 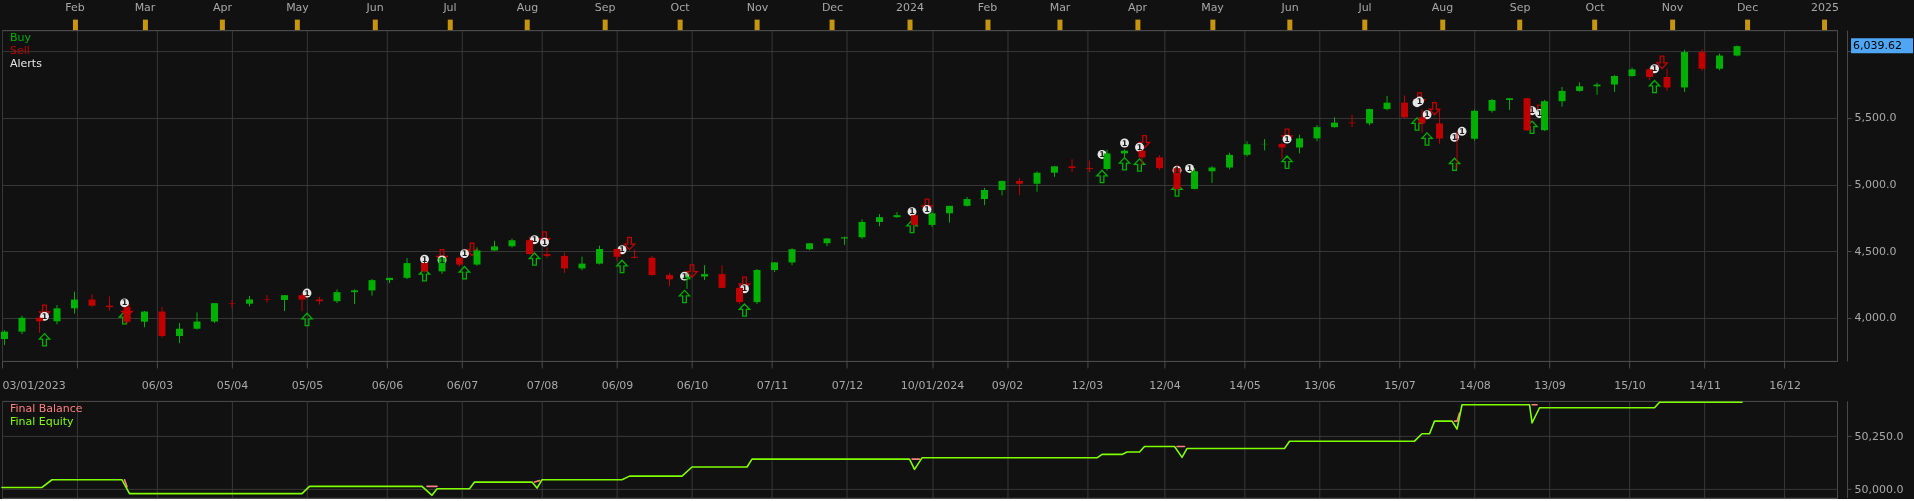 I want to click on x-tick-label: 13/06, so click(x=1320, y=386).